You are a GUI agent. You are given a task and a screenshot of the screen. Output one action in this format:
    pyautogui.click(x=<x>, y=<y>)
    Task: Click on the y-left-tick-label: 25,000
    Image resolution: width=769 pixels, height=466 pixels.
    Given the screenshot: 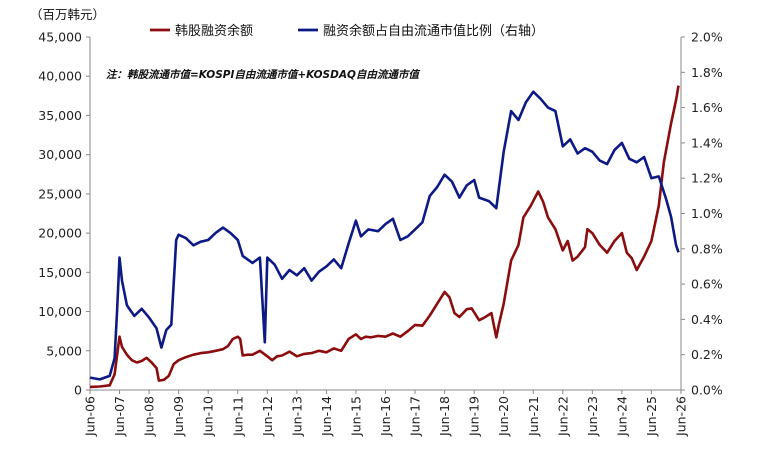 What is the action you would take?
    pyautogui.click(x=60, y=193)
    